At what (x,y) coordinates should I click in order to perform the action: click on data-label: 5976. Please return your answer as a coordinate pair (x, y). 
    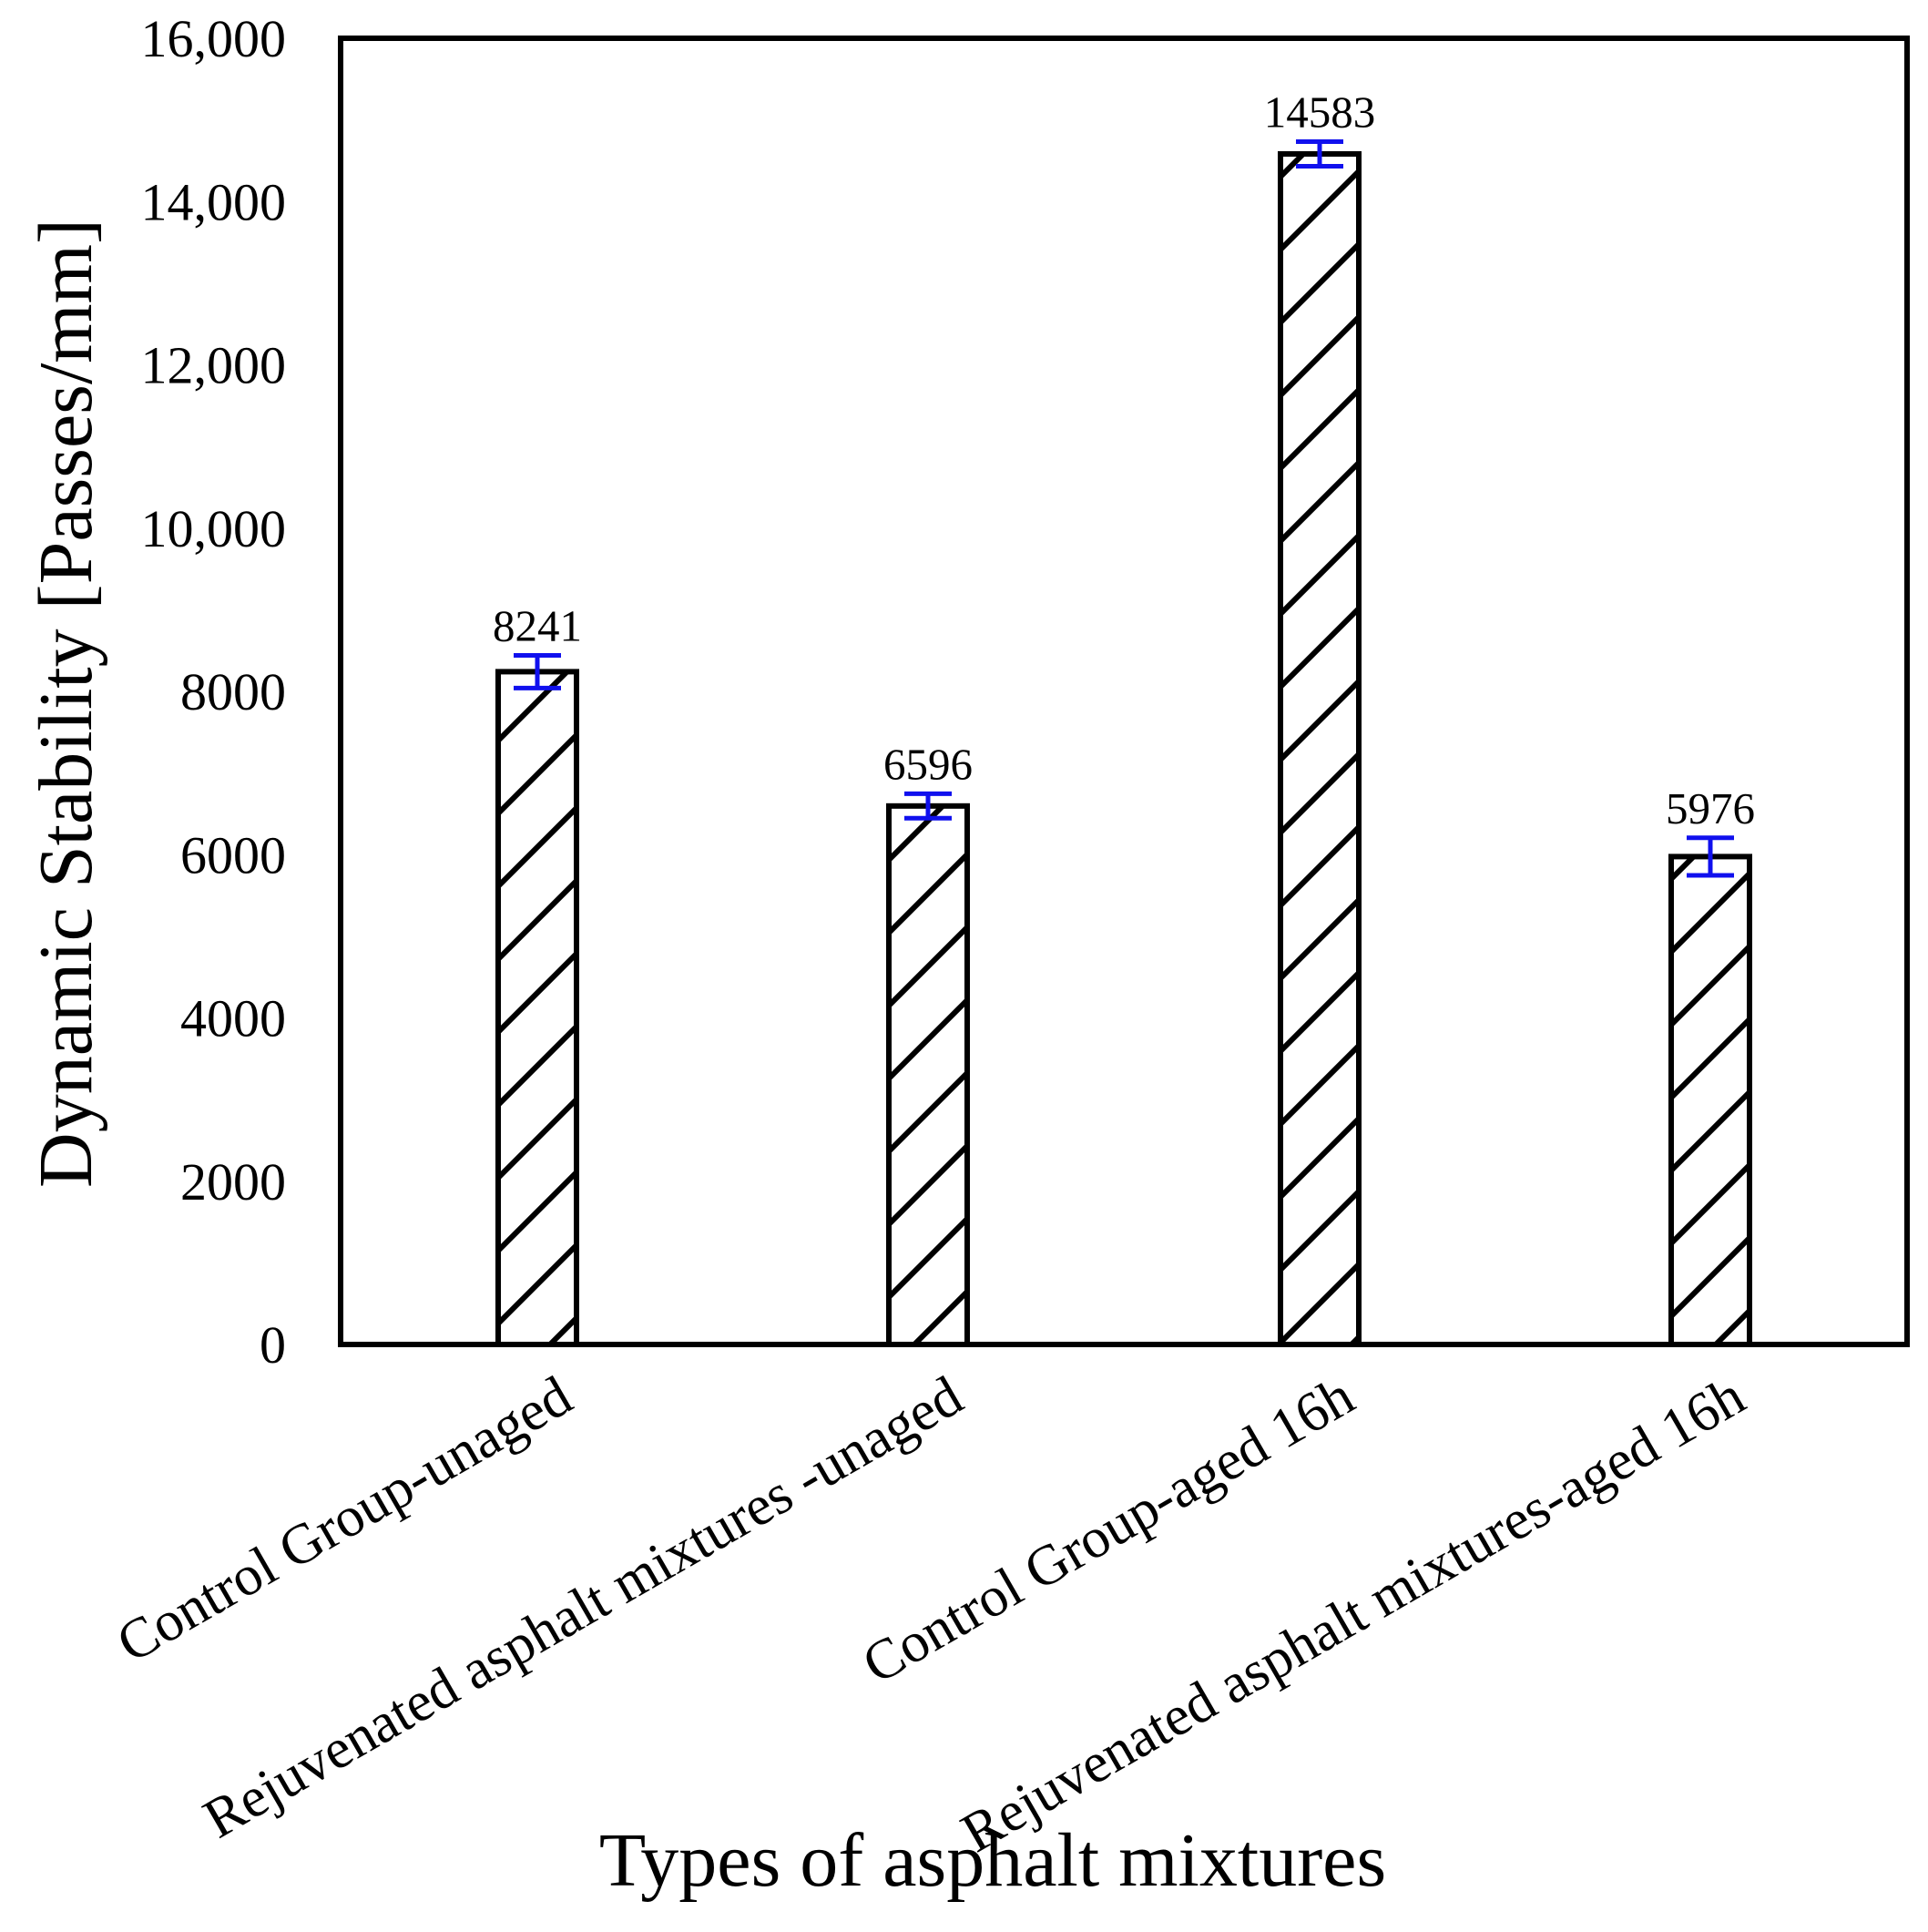
    Looking at the image, I should click on (1711, 808).